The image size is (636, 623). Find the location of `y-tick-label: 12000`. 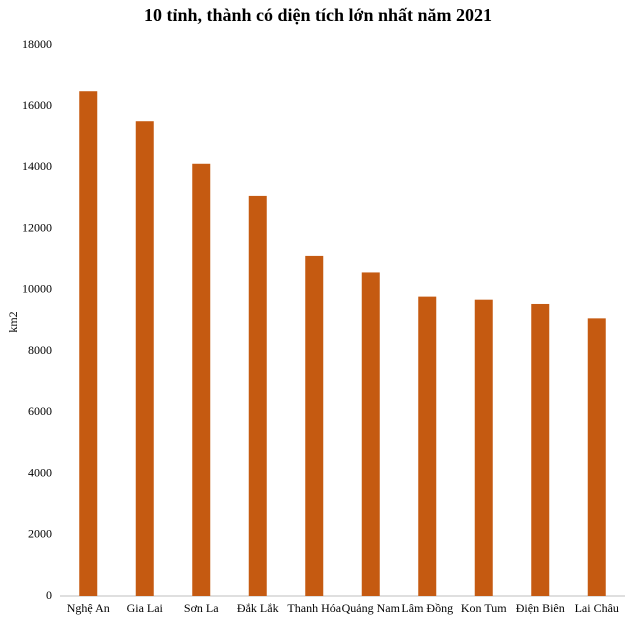

y-tick-label: 12000 is located at coordinates (37, 227).